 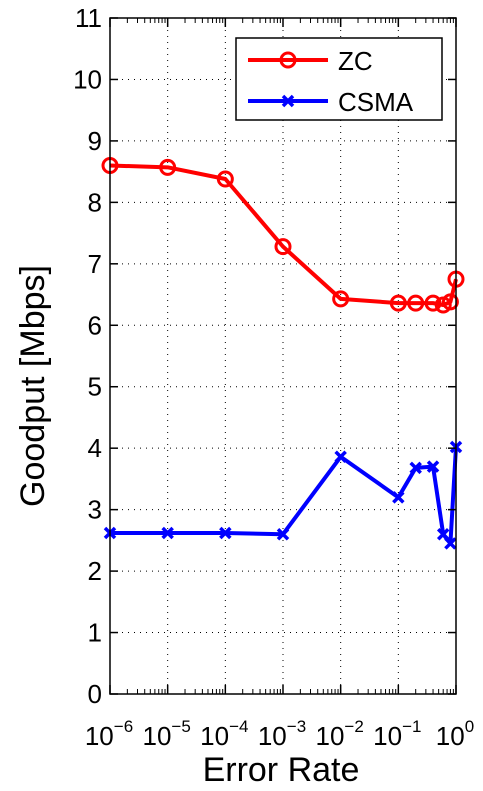 I want to click on y-tick-label: 1, so click(x=95, y=633).